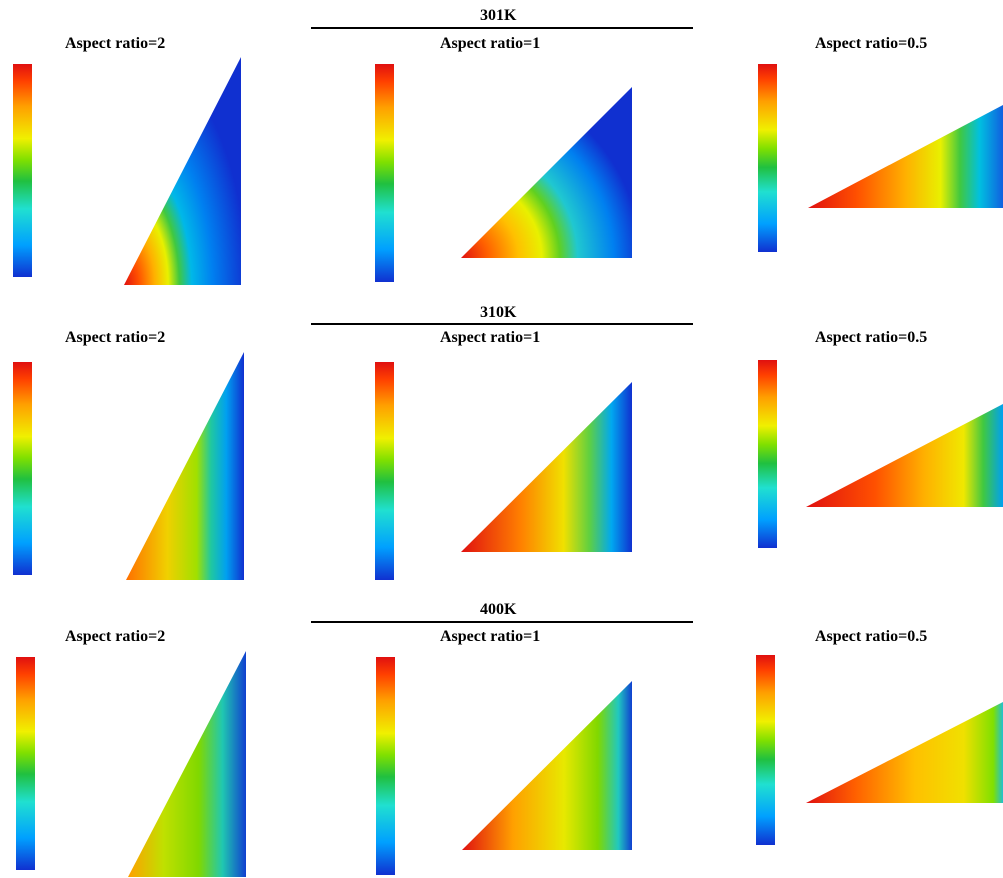 Image resolution: width=1003 pixels, height=878 pixels. What do you see at coordinates (490, 43) in the screenshot?
I see `row1-ar1-label: Aspect ratio=1` at bounding box center [490, 43].